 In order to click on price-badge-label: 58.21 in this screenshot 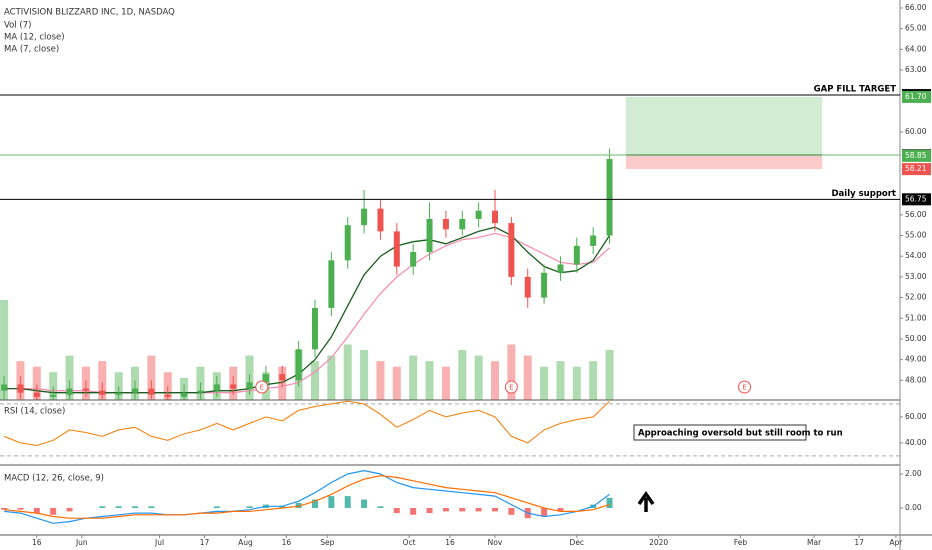, I will do `click(916, 168)`.